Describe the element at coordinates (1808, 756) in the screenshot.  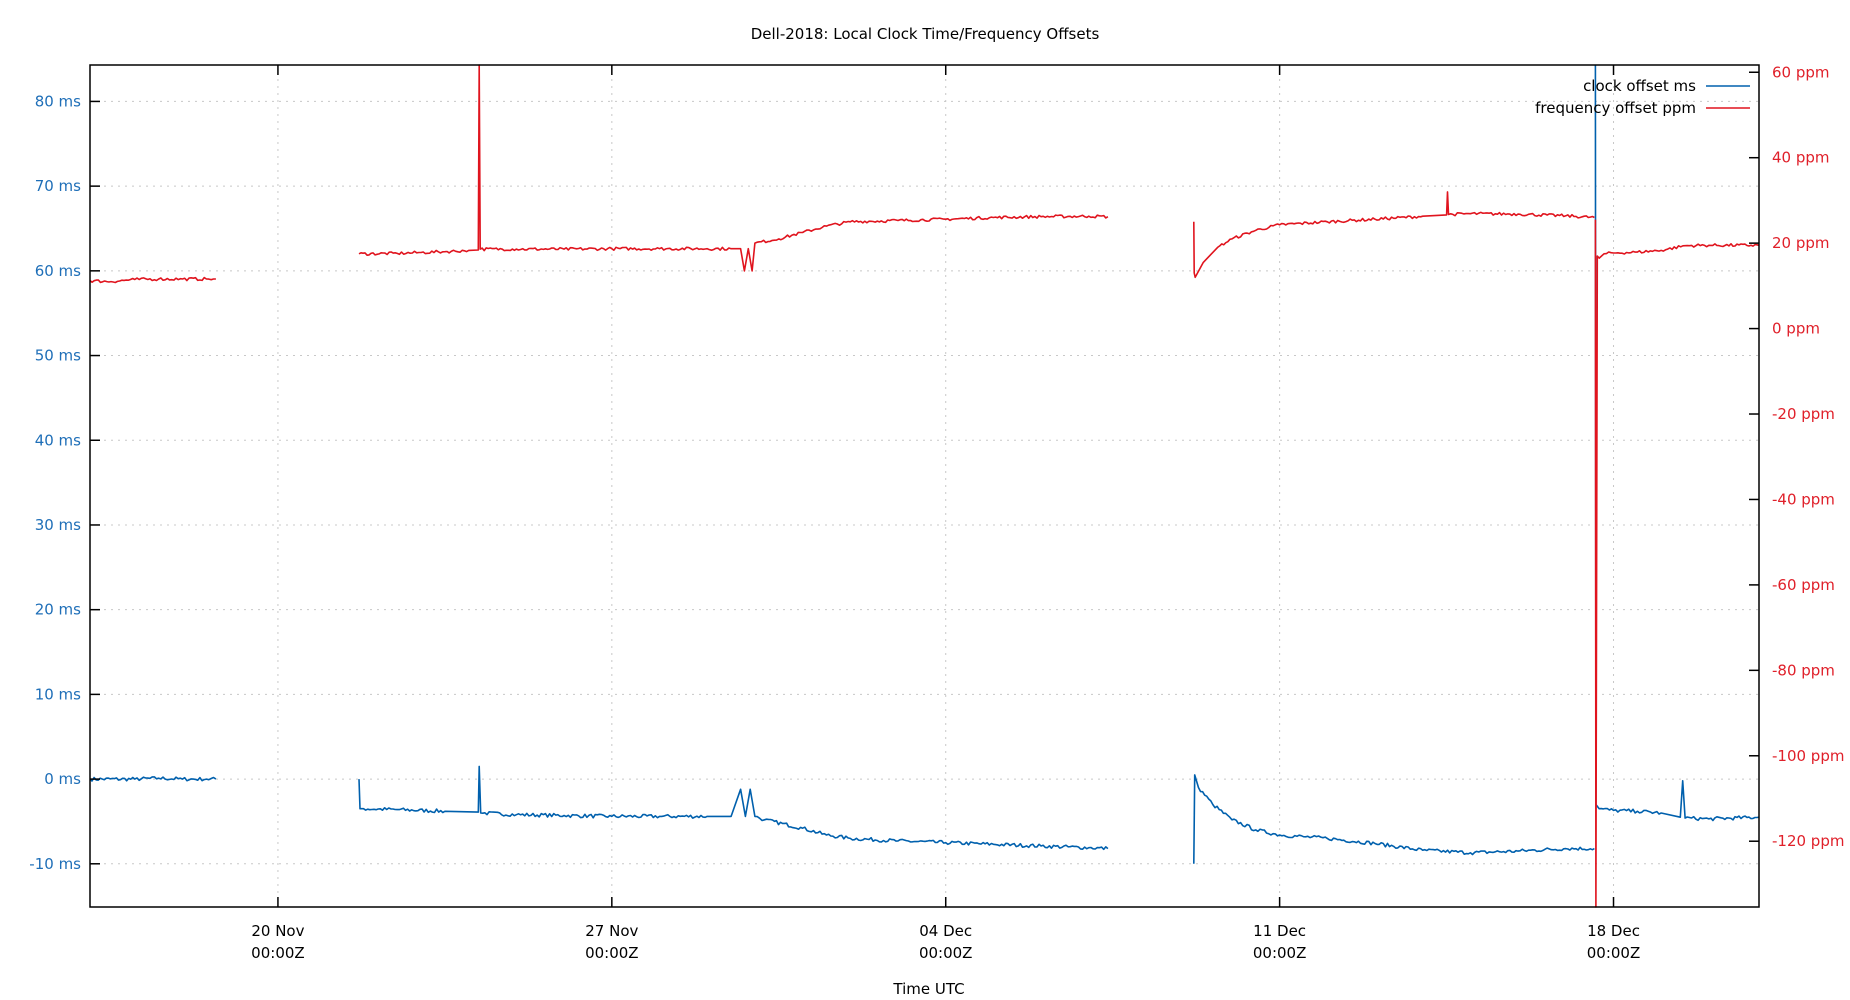
I see `right-tick-label: -100 ppm` at that location.